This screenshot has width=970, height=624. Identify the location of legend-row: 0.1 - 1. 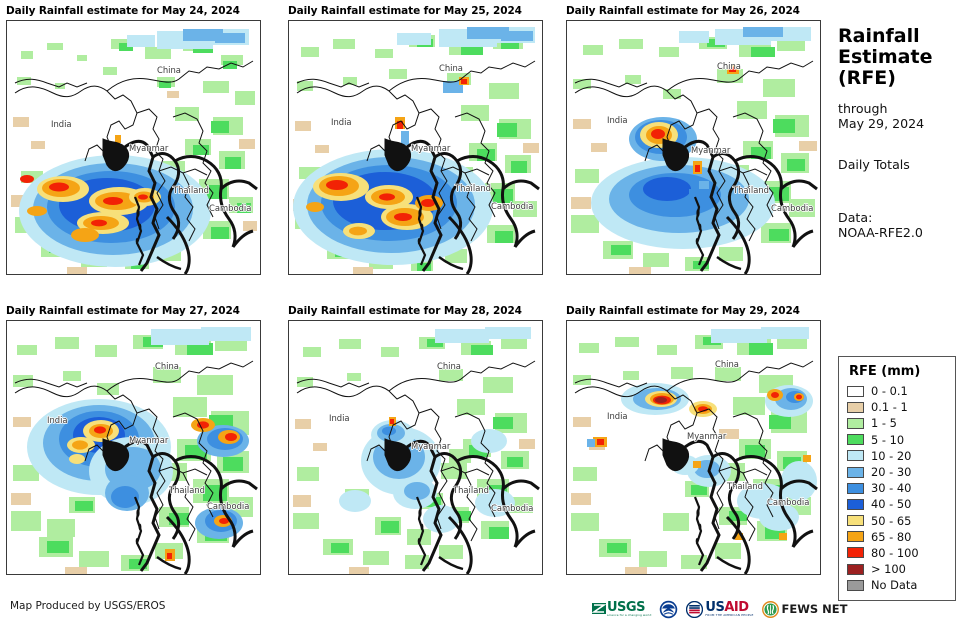
(898, 407).